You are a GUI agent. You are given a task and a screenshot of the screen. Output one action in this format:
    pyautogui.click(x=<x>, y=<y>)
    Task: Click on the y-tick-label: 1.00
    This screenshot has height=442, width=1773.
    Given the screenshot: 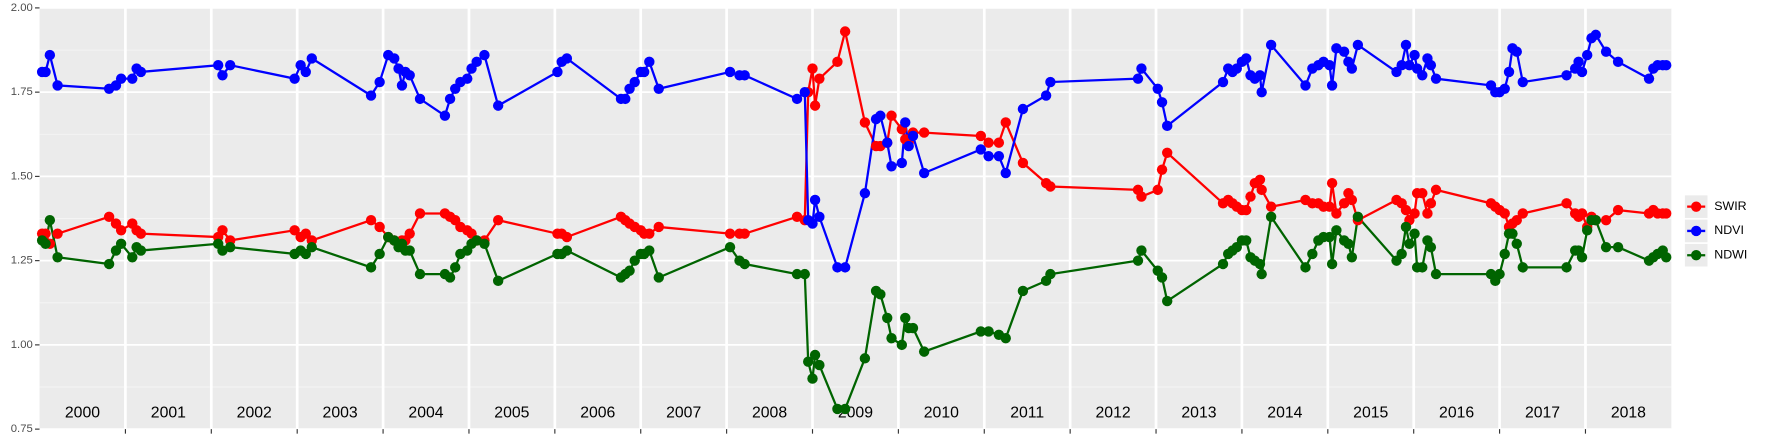 What is the action you would take?
    pyautogui.click(x=22, y=345)
    